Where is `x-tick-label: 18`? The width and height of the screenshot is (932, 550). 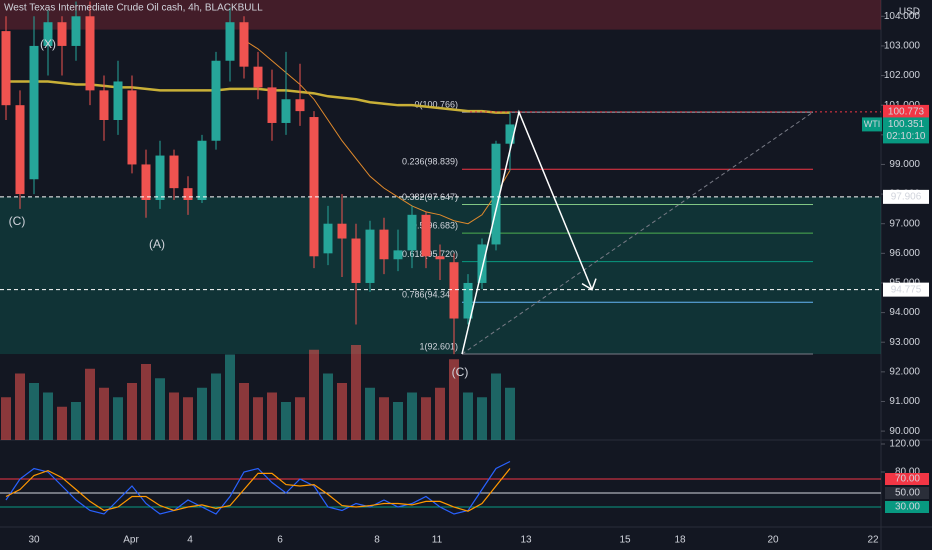
x-tick-label: 18 is located at coordinates (680, 540).